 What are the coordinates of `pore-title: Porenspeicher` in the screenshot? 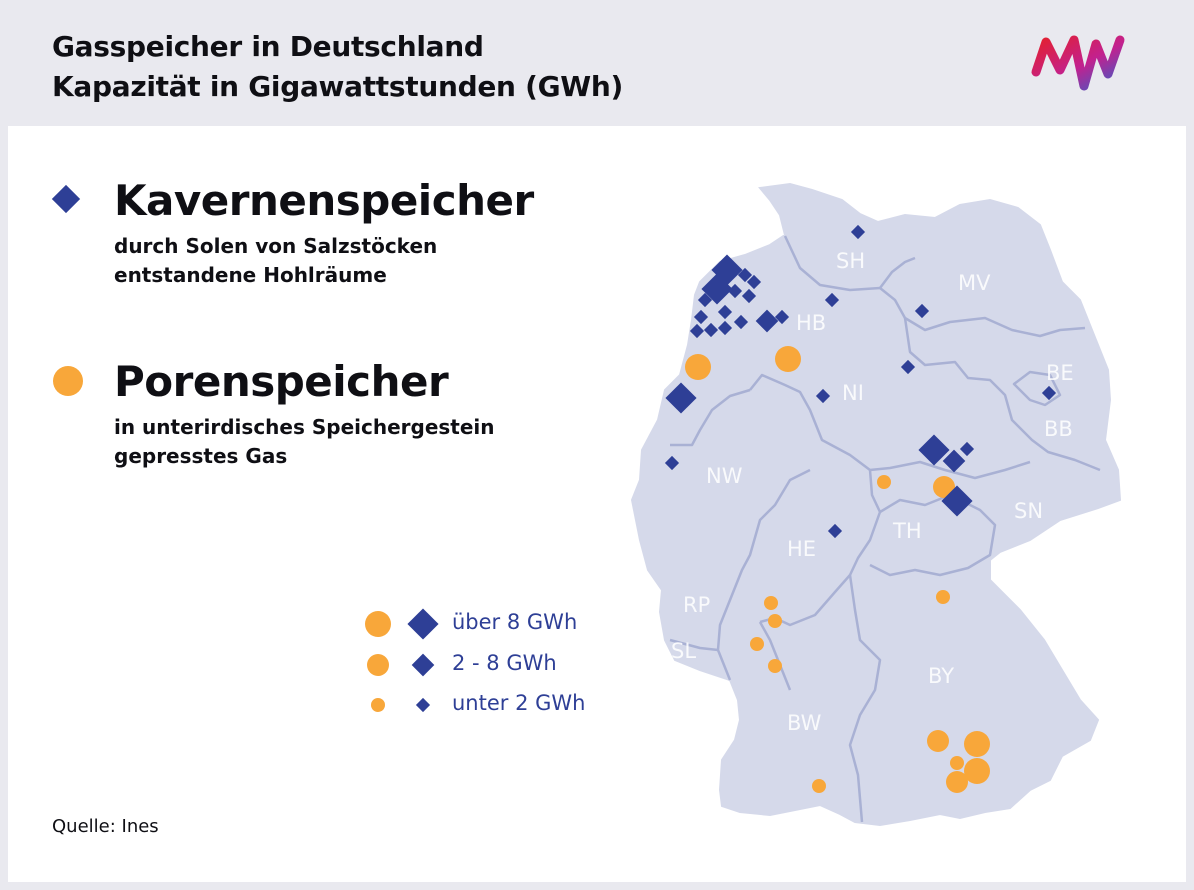 It's located at (281, 381).